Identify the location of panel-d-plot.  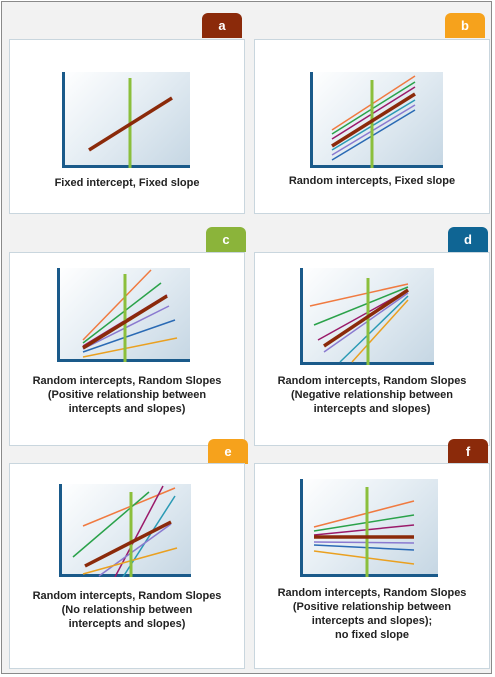
(367, 316).